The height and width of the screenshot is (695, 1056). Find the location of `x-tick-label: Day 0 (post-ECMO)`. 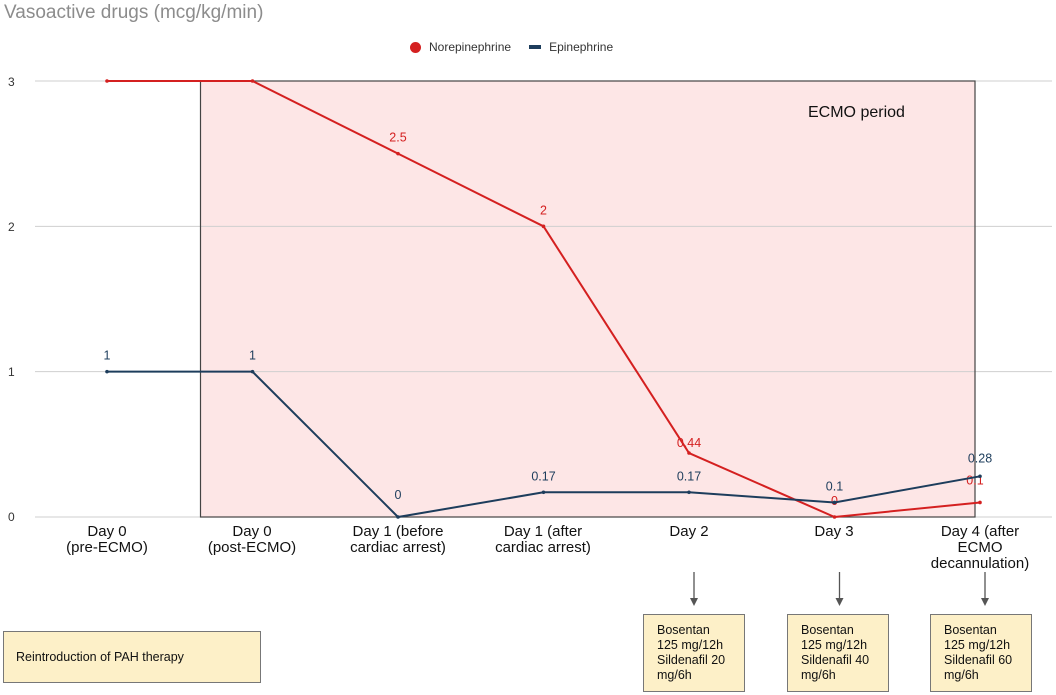

x-tick-label: Day 0 (post-ECMO) is located at coordinates (252, 539).